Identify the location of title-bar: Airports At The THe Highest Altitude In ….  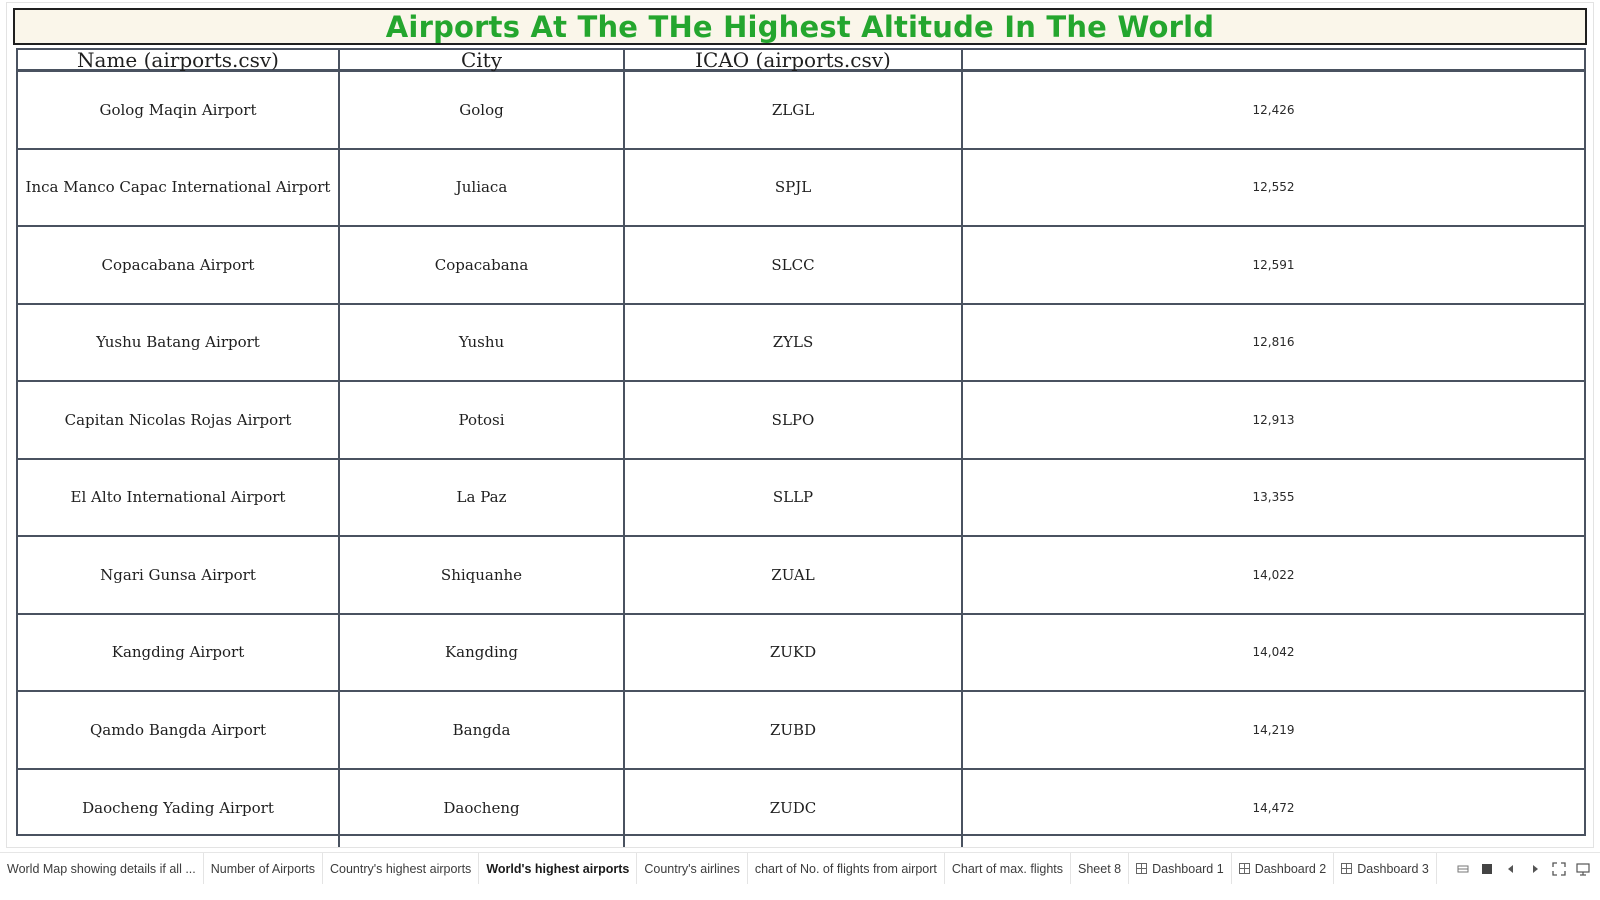
(800, 26).